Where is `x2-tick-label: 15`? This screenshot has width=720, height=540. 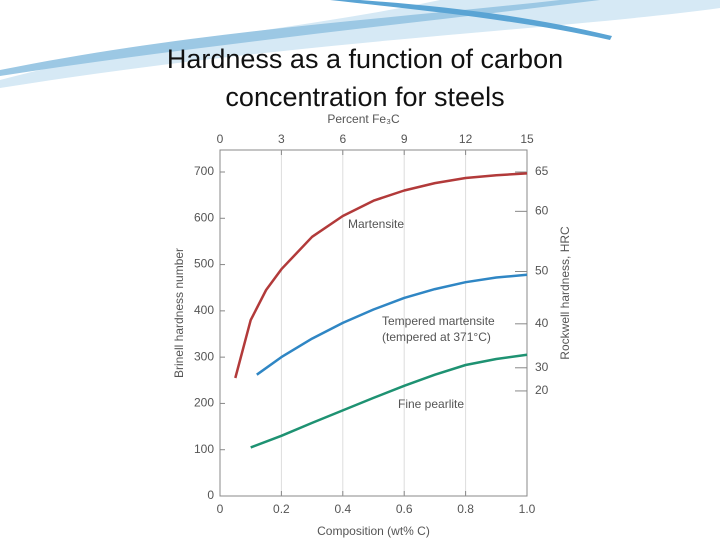 x2-tick-label: 15 is located at coordinates (527, 139).